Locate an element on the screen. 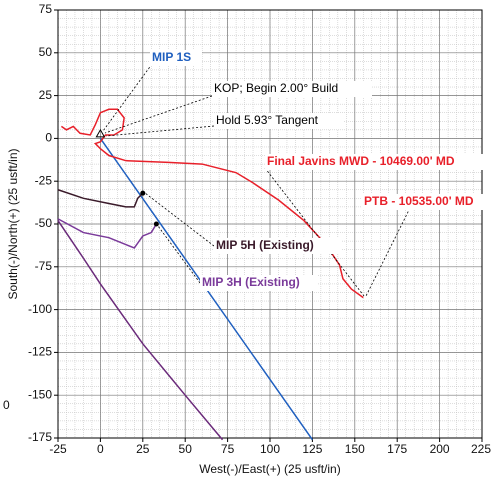  y-tick-label: -100 is located at coordinates (40, 309).